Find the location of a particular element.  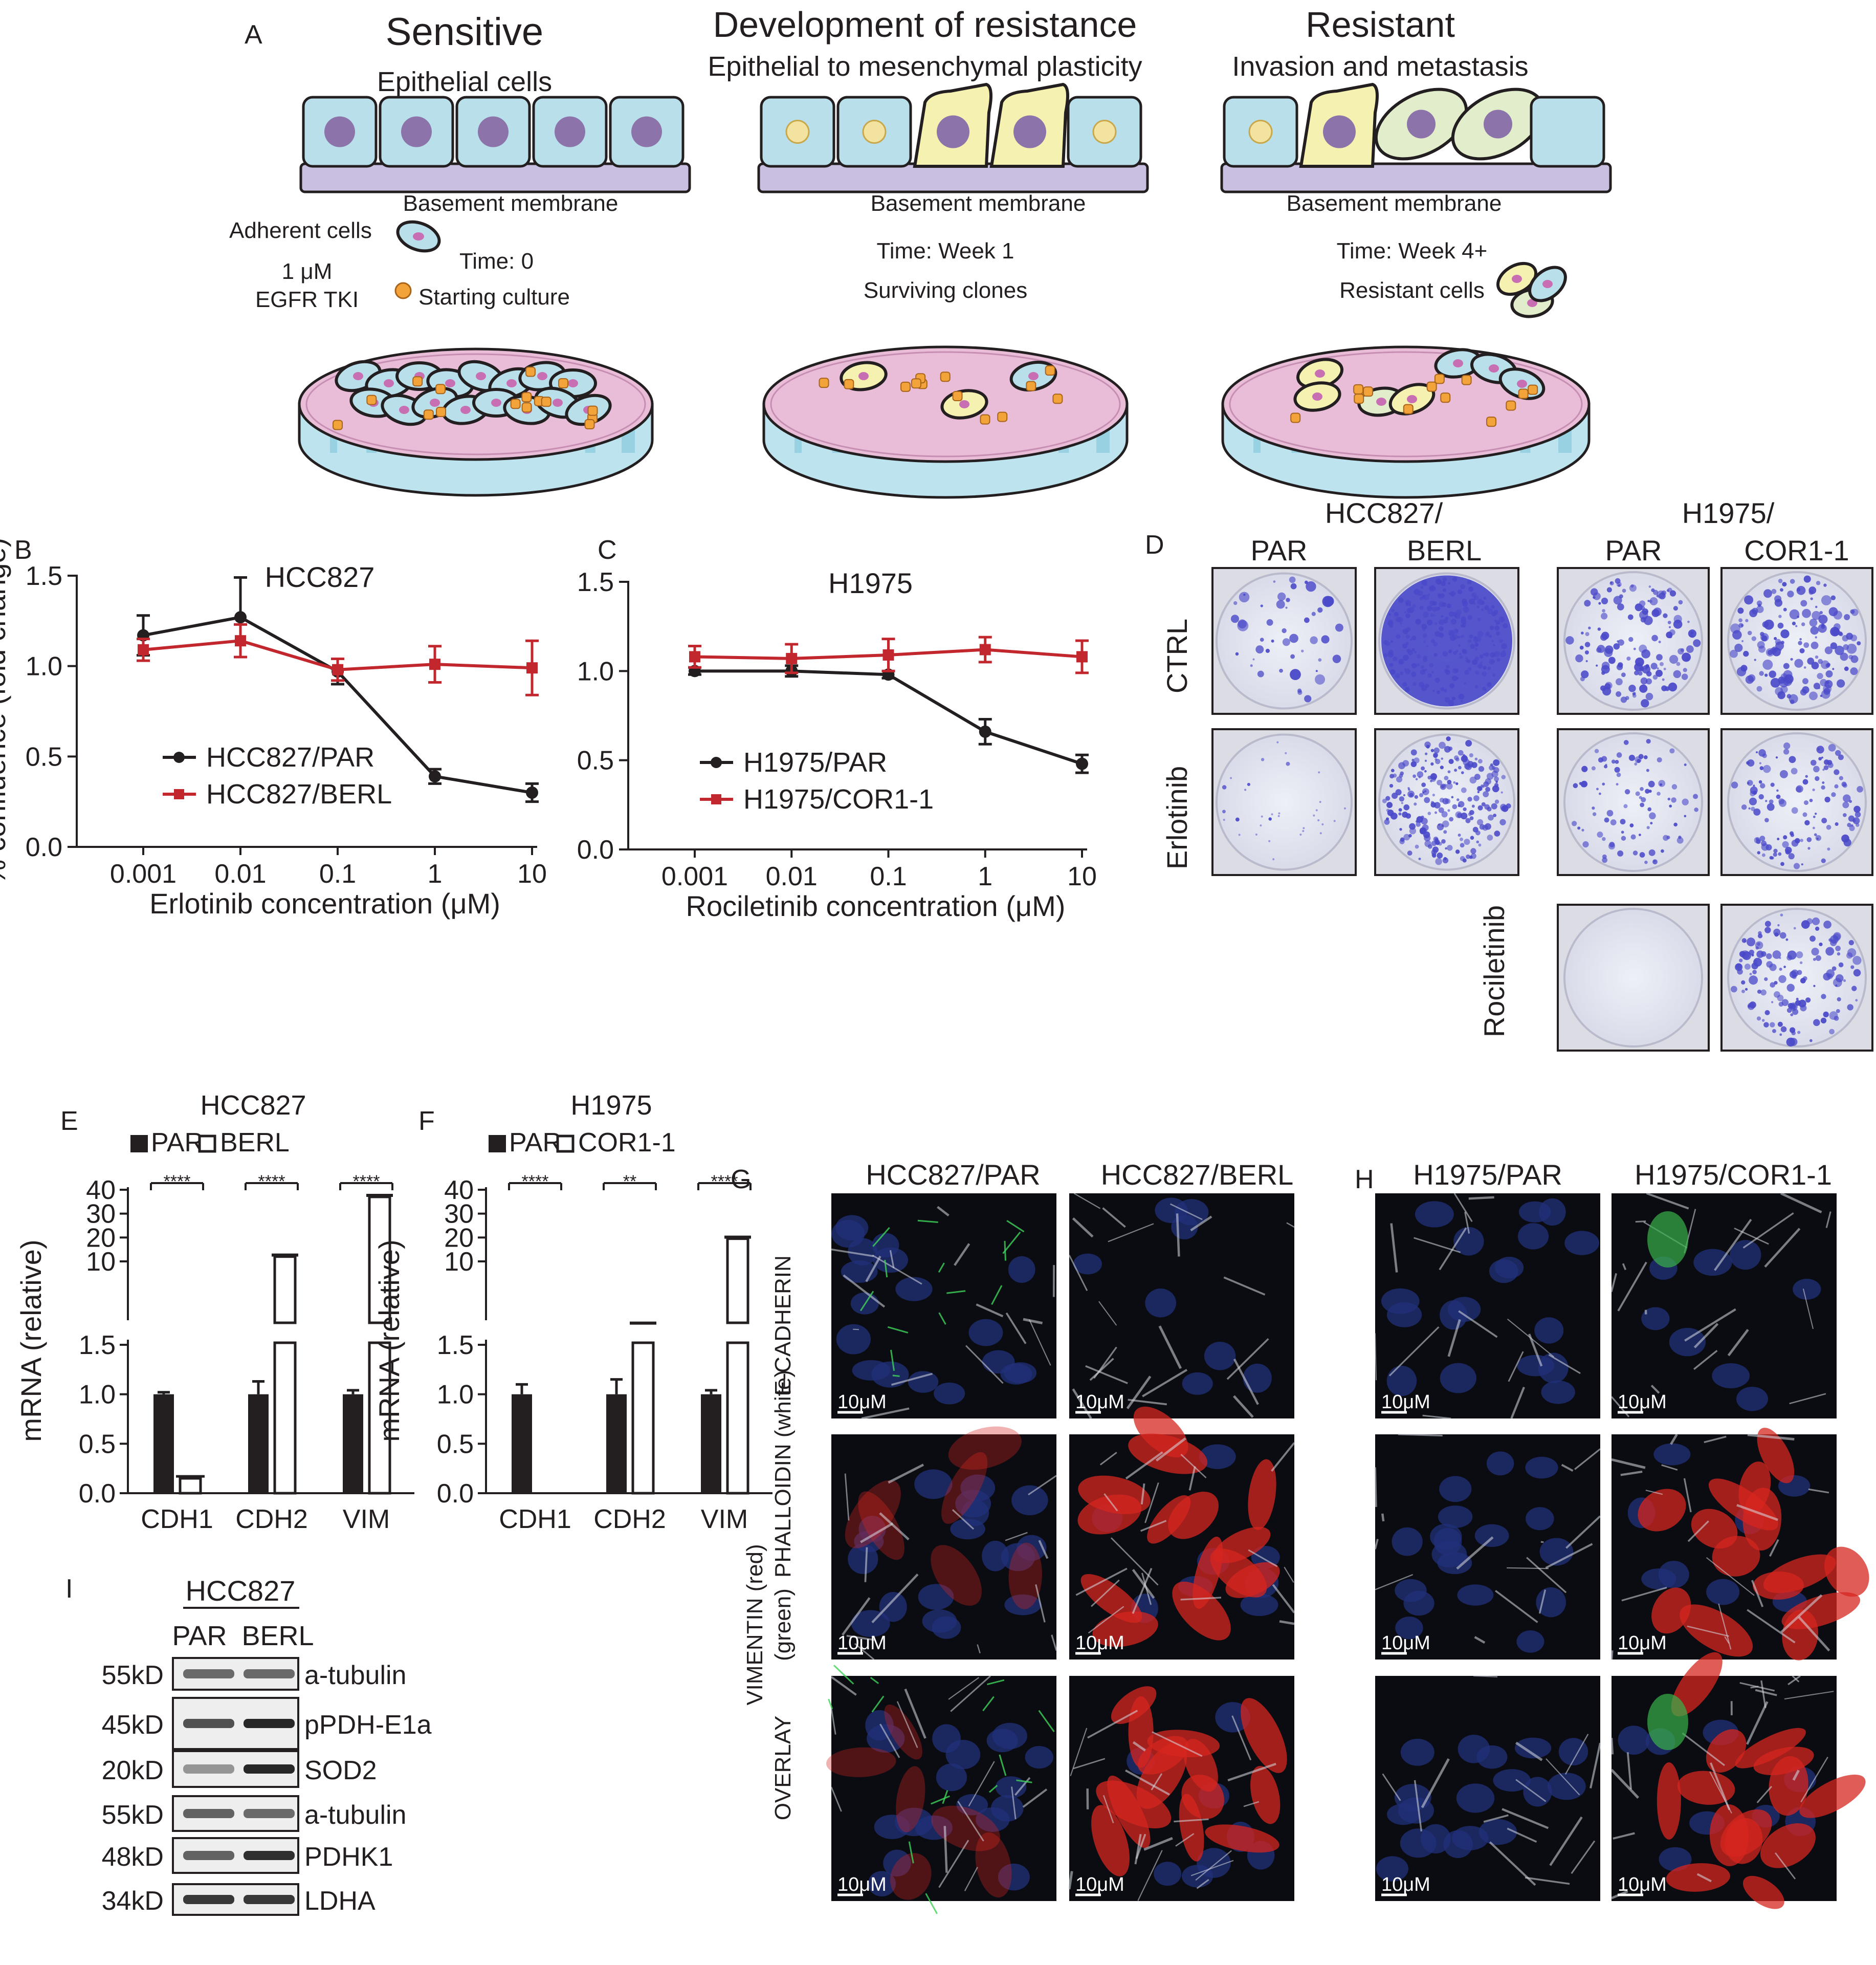

well is located at coordinates (1633, 802).